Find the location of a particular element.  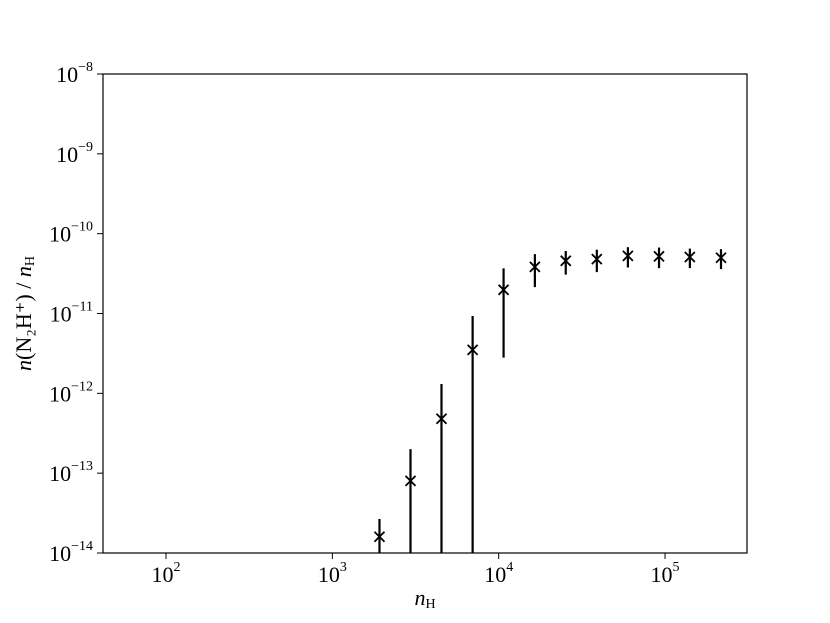

x-tick-label: 10³ is located at coordinates (332, 573).